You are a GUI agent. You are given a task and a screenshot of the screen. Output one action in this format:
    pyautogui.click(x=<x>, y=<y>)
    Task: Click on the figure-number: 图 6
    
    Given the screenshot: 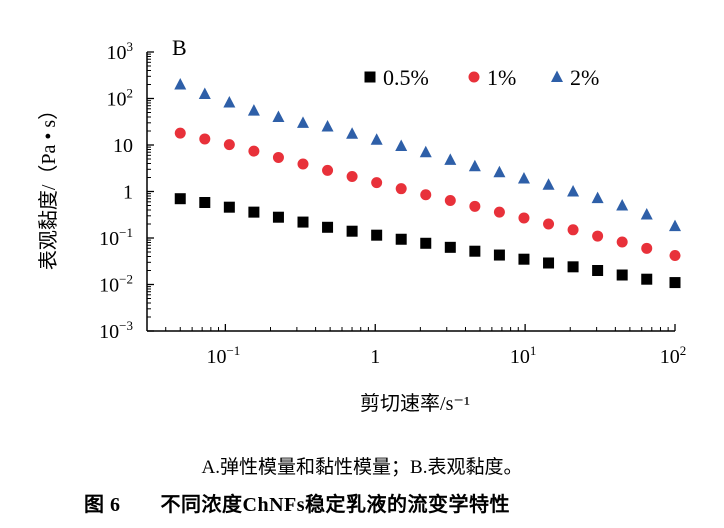 What is the action you would take?
    pyautogui.click(x=102, y=505)
    